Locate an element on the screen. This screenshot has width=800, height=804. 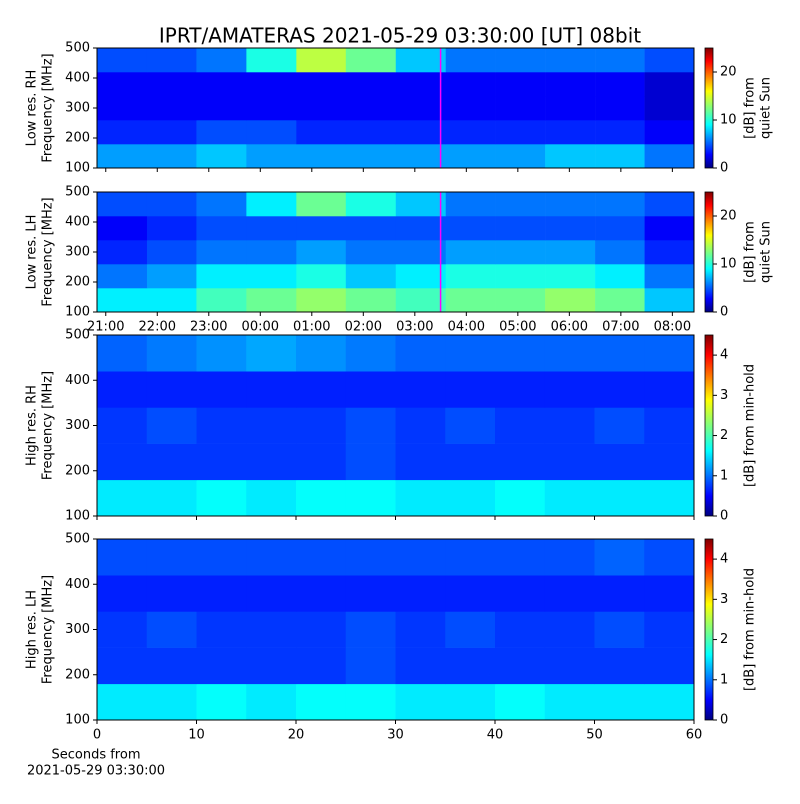
y-axis-label: High res. RH is located at coordinates (32, 425).